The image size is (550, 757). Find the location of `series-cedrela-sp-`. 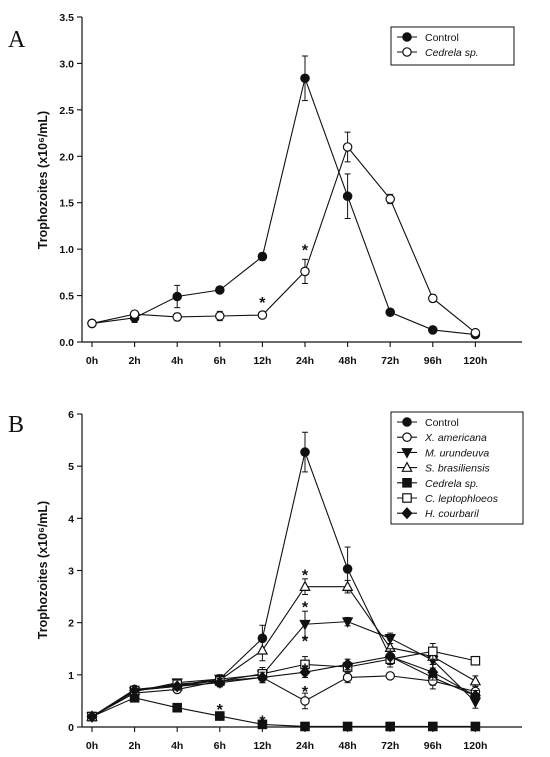

series-cedrela-sp- is located at coordinates (284, 712).